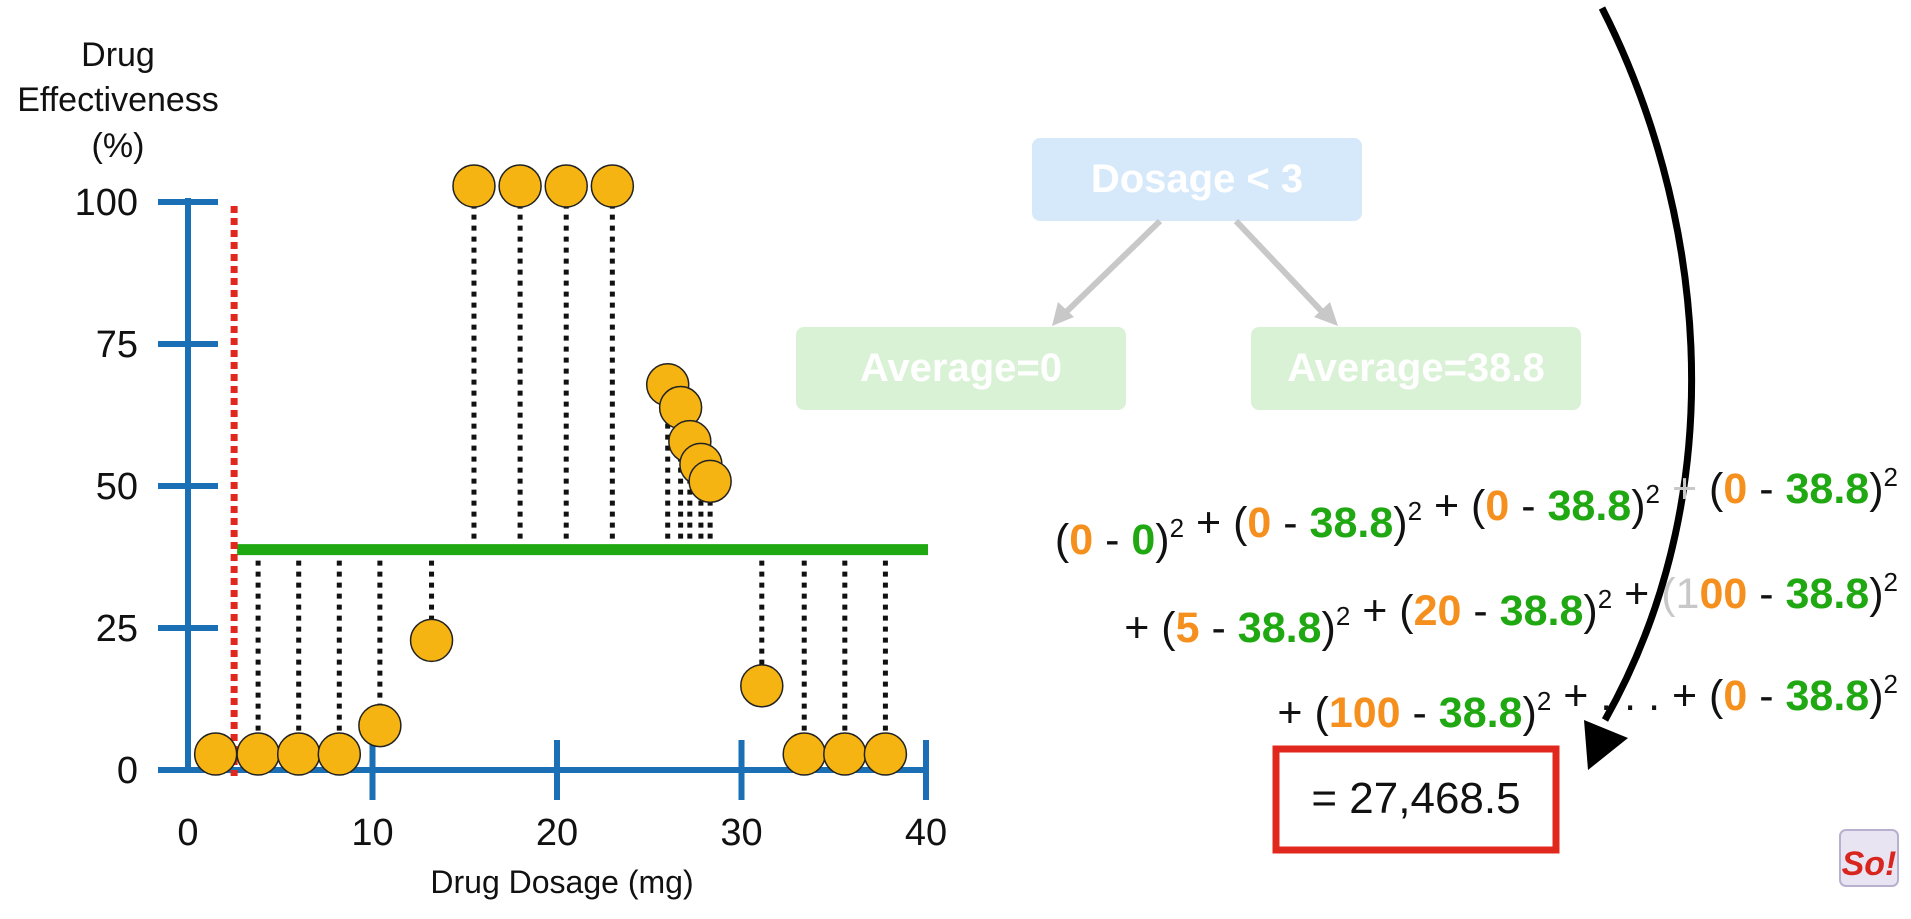 The image size is (1911, 919). What do you see at coordinates (118, 55) in the screenshot?
I see `y-axis-label-line: Drug` at bounding box center [118, 55].